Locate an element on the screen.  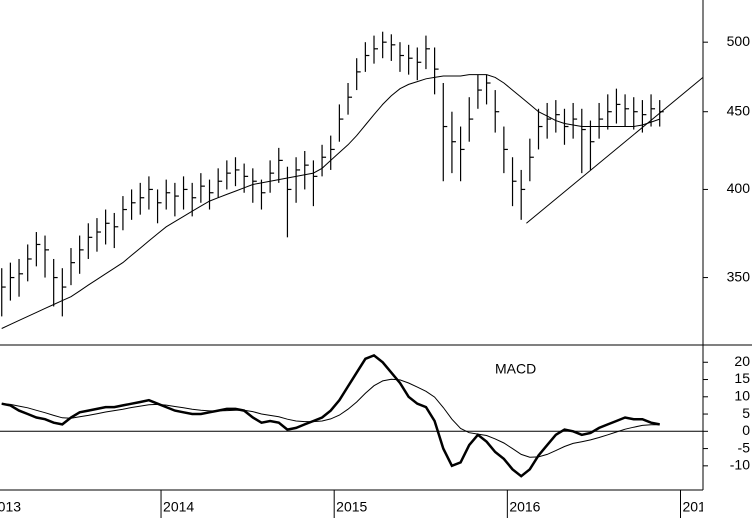
y-tick-label: 0 is located at coordinates (746, 430).